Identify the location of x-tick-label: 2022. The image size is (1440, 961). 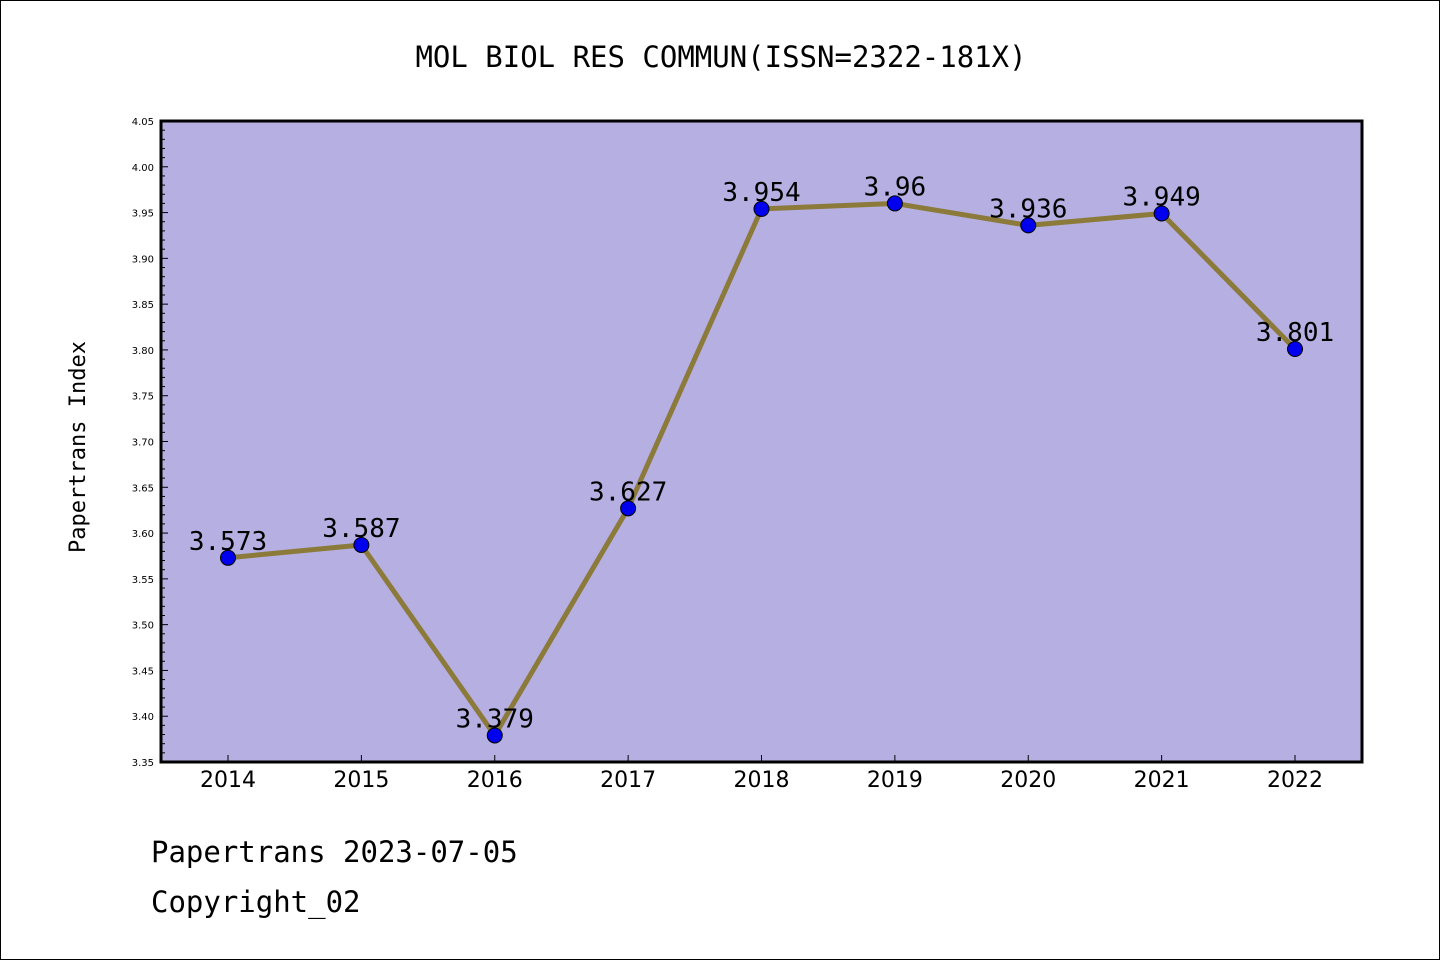
(1295, 780).